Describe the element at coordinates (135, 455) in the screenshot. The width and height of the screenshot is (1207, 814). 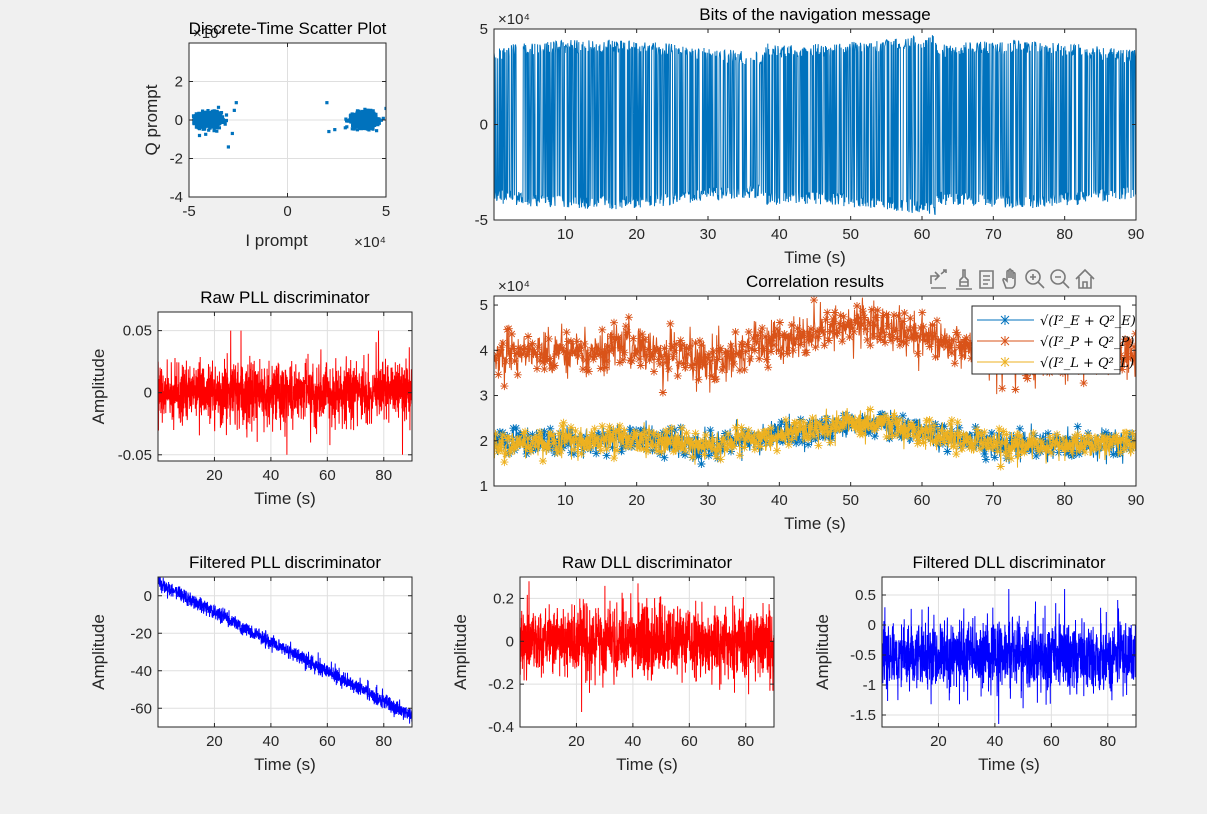
I see `y-tick-label: -0.05` at that location.